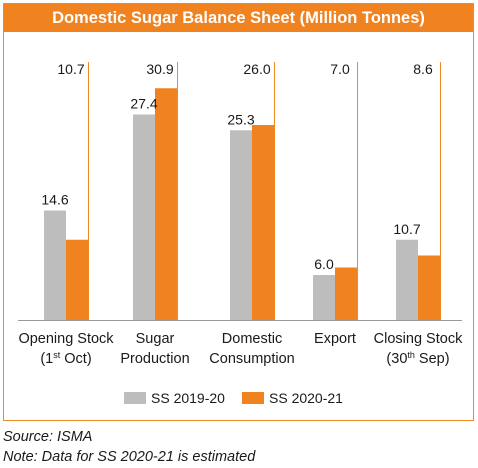  I want to click on data-label-ss-2020-21: 8.6, so click(423, 69).